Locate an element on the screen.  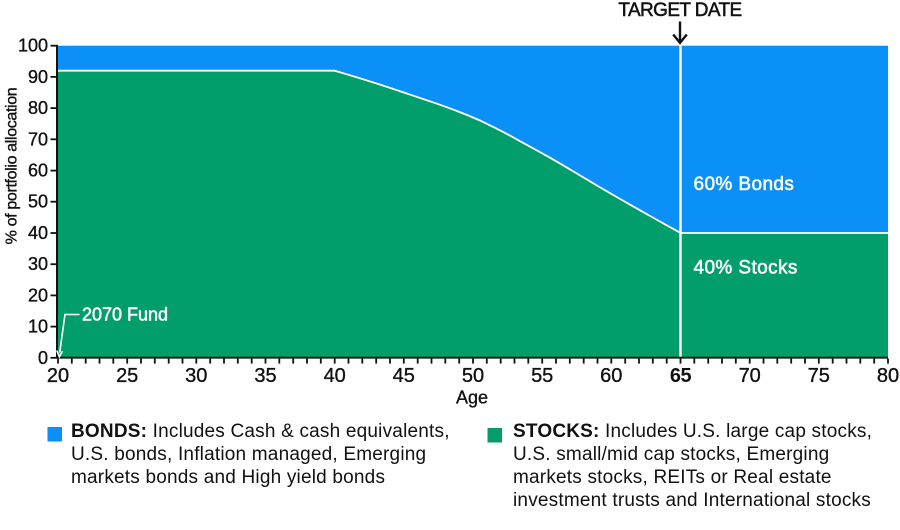
svg-text: 45 is located at coordinates (404, 376).